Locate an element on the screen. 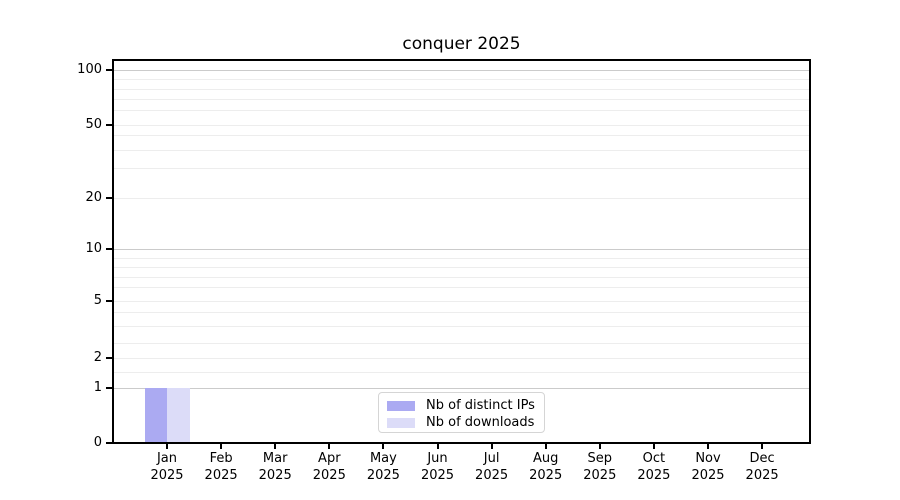  legend-entry-downloads: Nb of downloads is located at coordinates (461, 423).